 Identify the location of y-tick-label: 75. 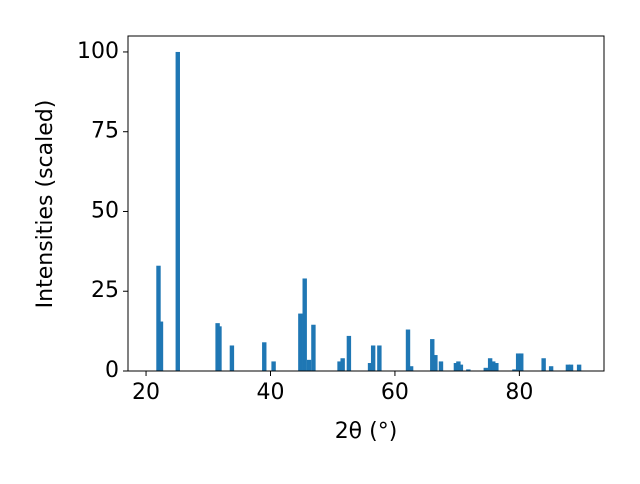
(105, 131).